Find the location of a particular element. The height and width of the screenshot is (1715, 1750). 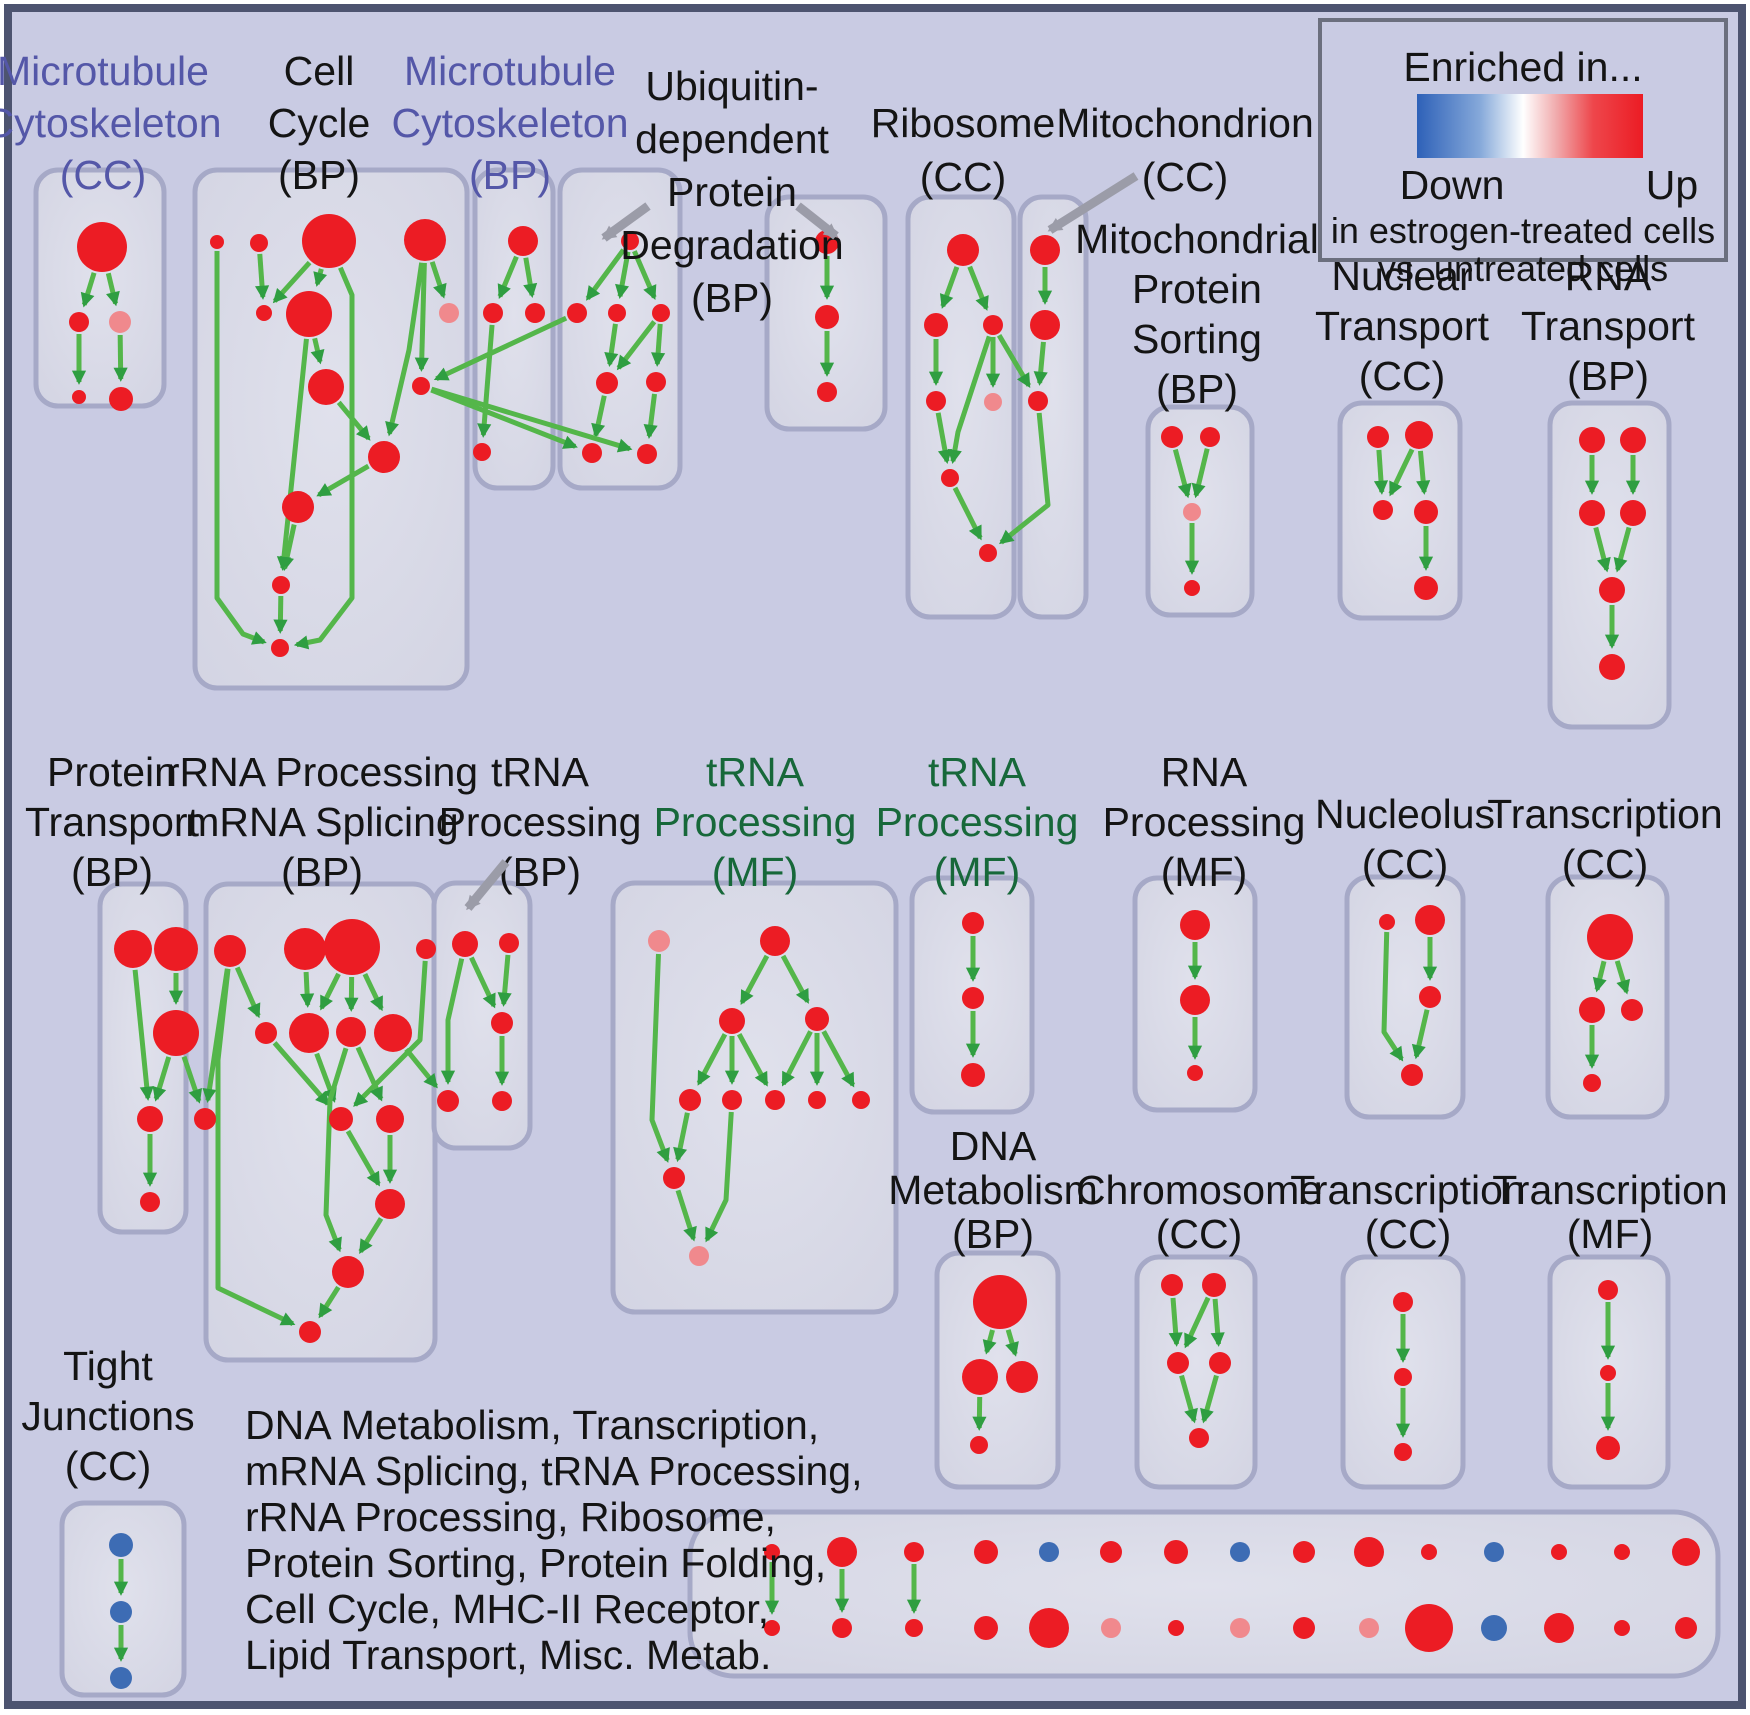

misc-terms-line: DNA Metabolism, Transcription, is located at coordinates (532, 1425).